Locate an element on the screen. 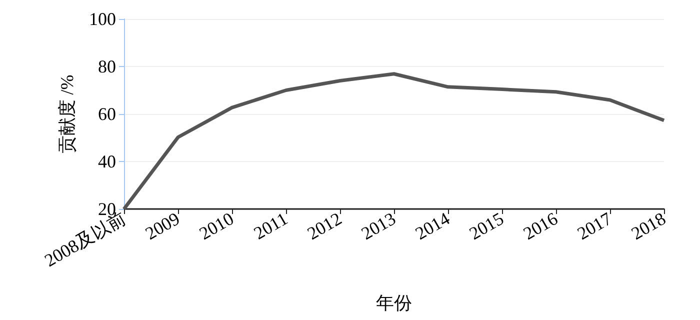  x-tick-label: 2015 is located at coordinates (487, 226).